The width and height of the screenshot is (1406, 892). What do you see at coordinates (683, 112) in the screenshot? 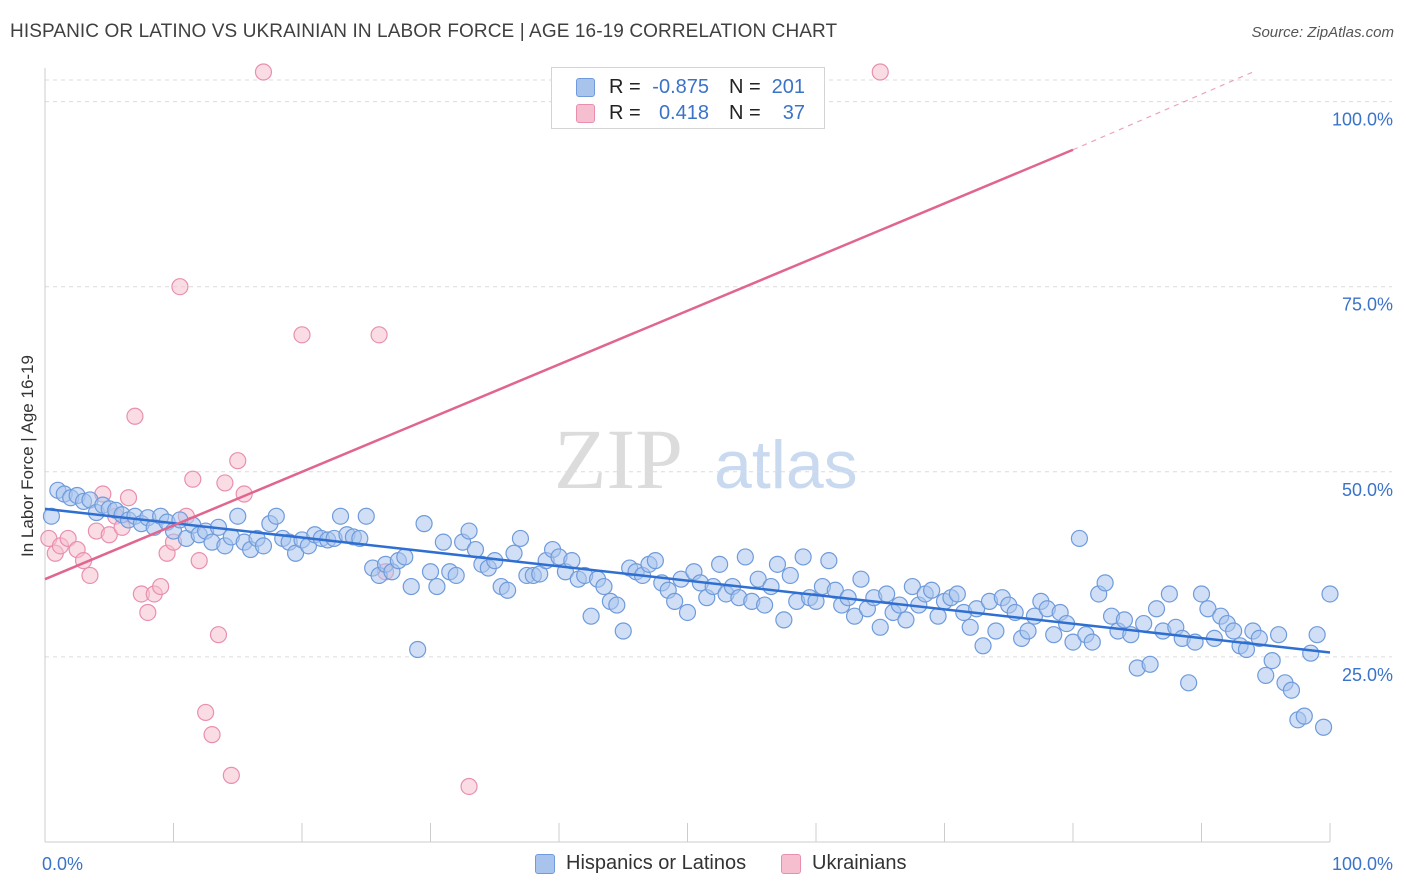
I see `r-value: 0.418` at bounding box center [683, 112].